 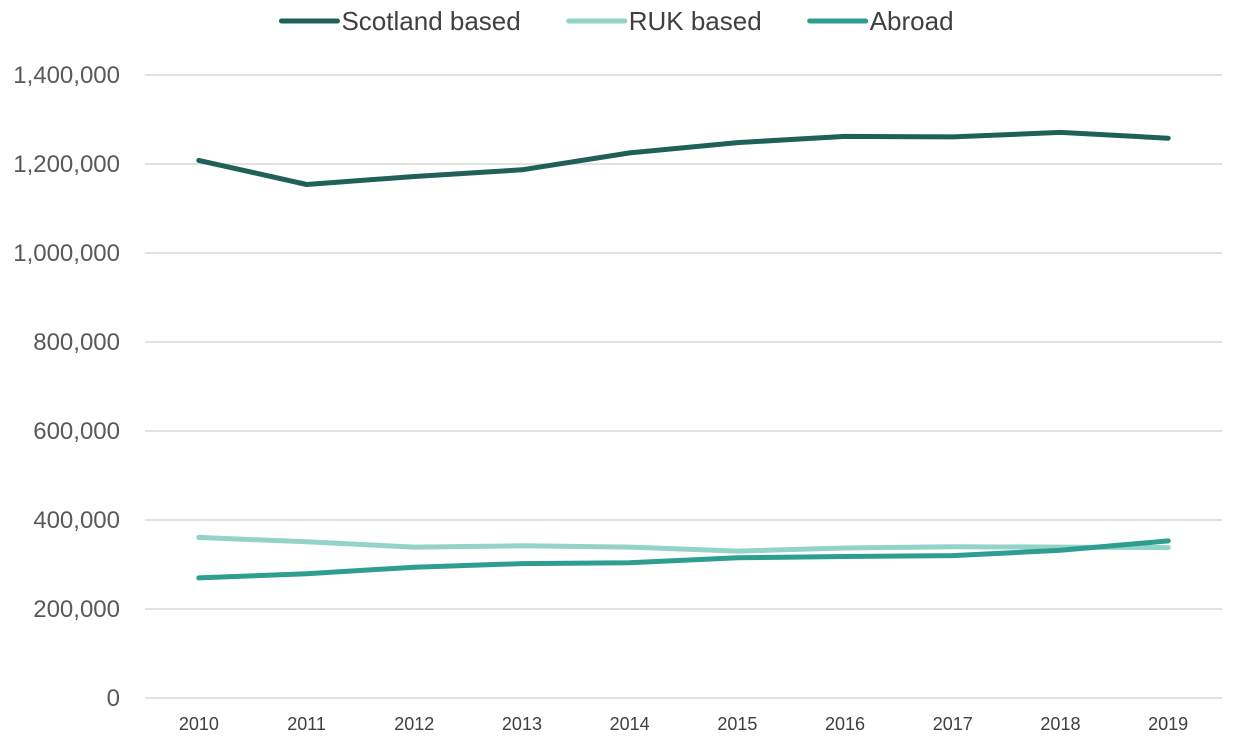 I want to click on series-line-ruk-based, so click(x=683, y=544).